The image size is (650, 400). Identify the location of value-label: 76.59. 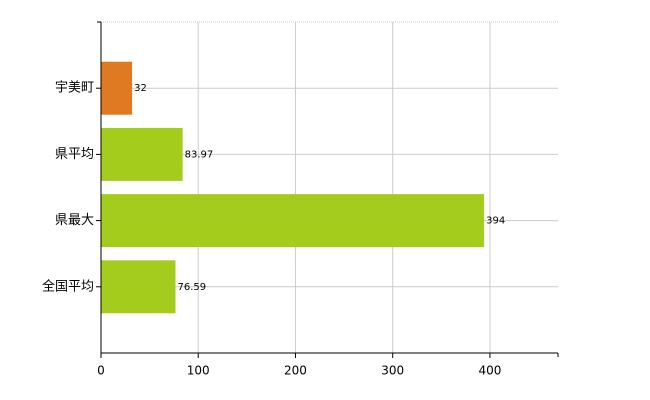
(191, 287).